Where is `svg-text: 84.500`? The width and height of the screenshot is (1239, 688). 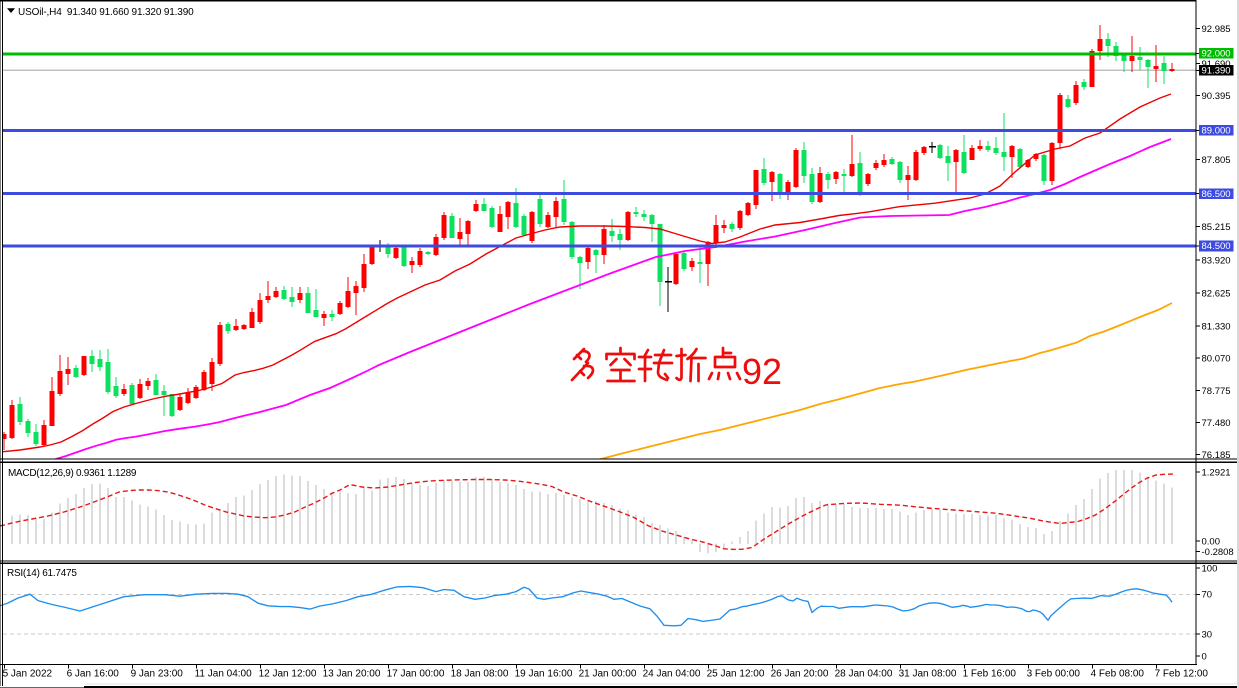 svg-text: 84.500 is located at coordinates (1216, 246).